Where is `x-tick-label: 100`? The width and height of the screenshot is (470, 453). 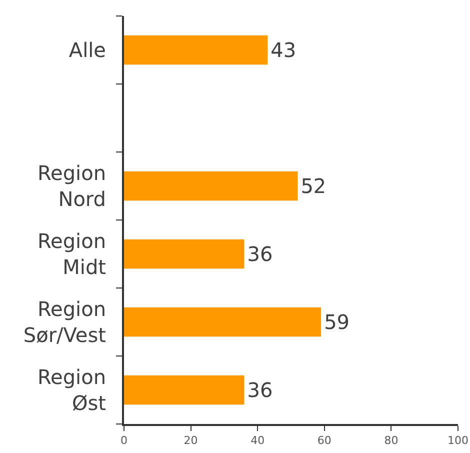
x-tick-label: 100 is located at coordinates (458, 441).